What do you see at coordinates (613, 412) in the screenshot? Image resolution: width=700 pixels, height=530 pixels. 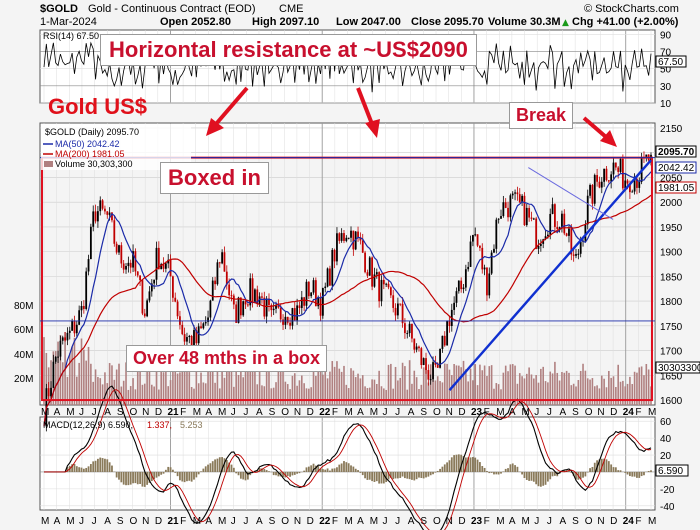 I see `month-tick-label: D` at bounding box center [613, 412].